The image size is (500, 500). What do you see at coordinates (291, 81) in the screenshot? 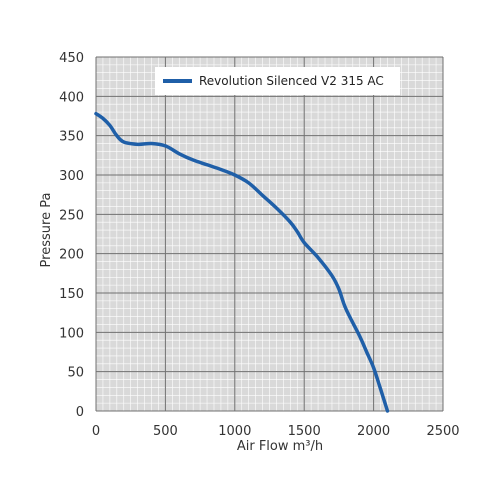
I see `legend-label: Revolution Silenced V2 315 AC` at bounding box center [291, 81].